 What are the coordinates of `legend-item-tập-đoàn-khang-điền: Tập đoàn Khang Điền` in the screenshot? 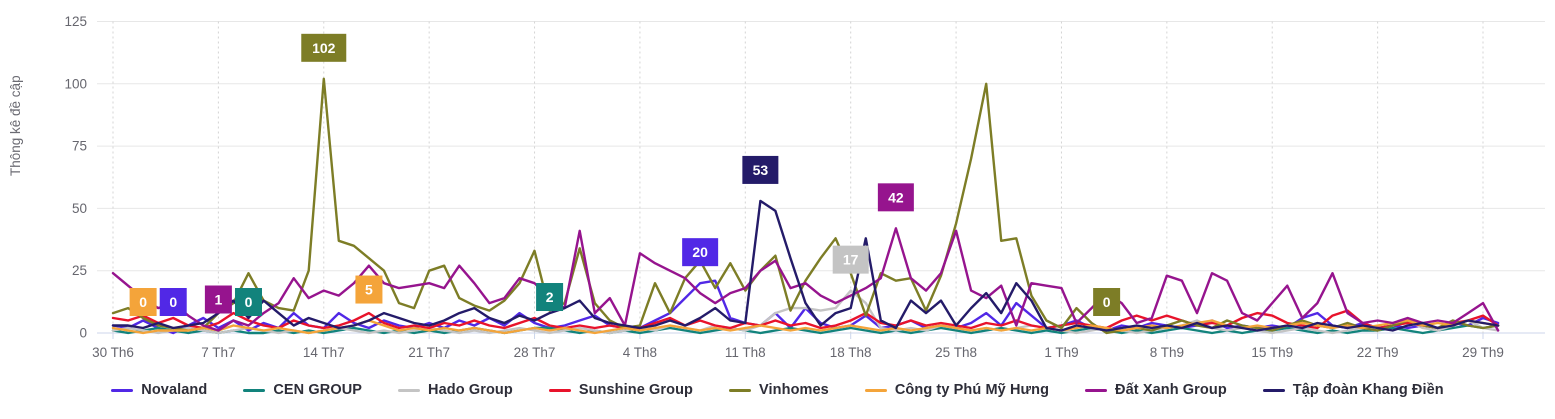 It's located at (1353, 390).